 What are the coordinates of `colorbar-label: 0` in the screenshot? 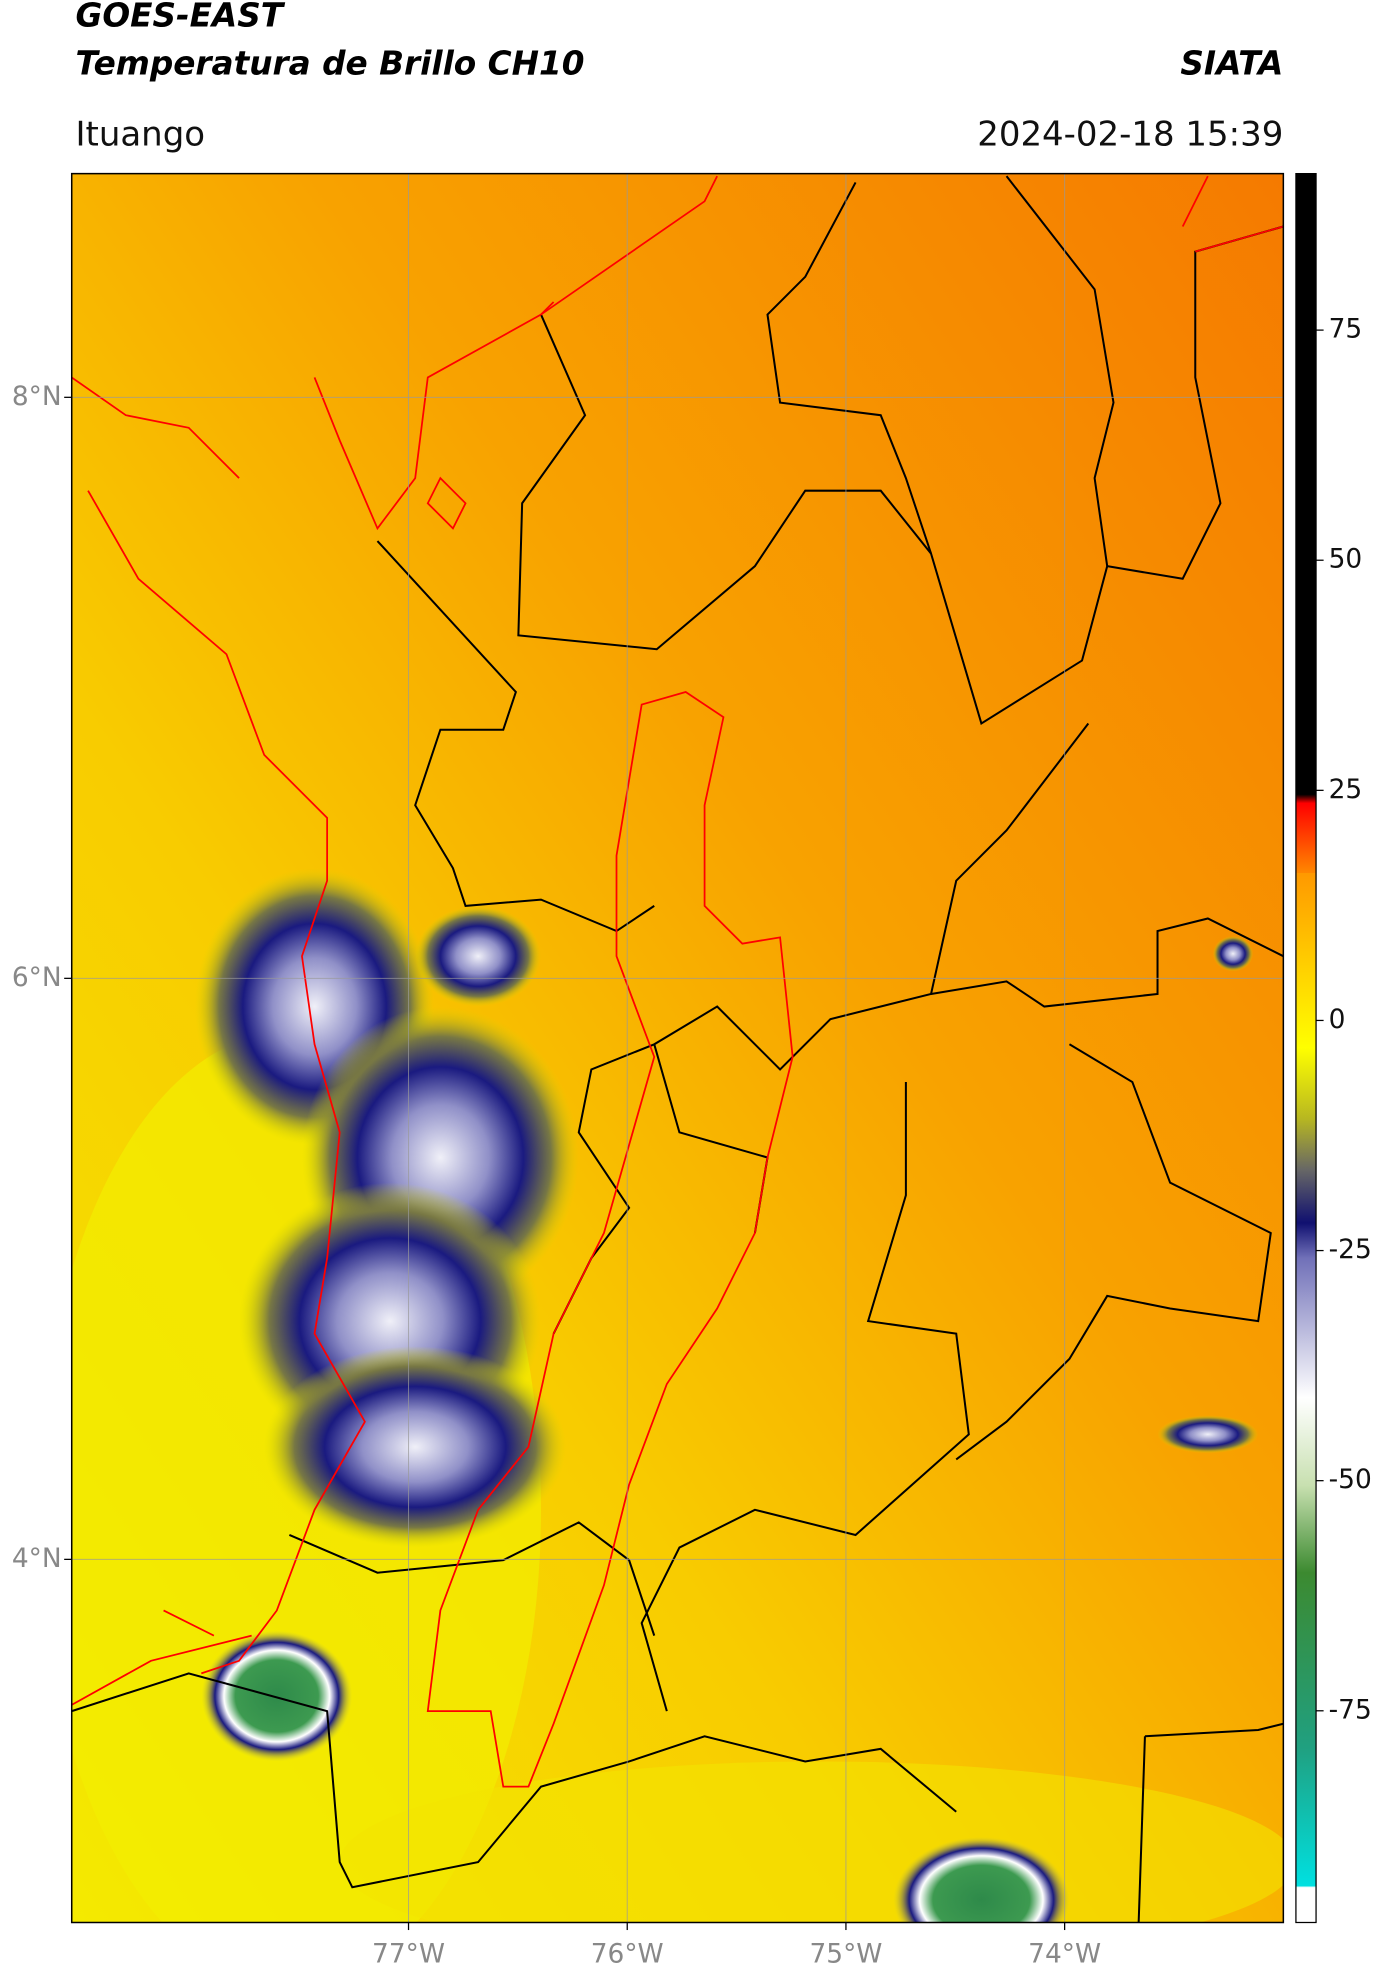 It's located at (1337, 1019).